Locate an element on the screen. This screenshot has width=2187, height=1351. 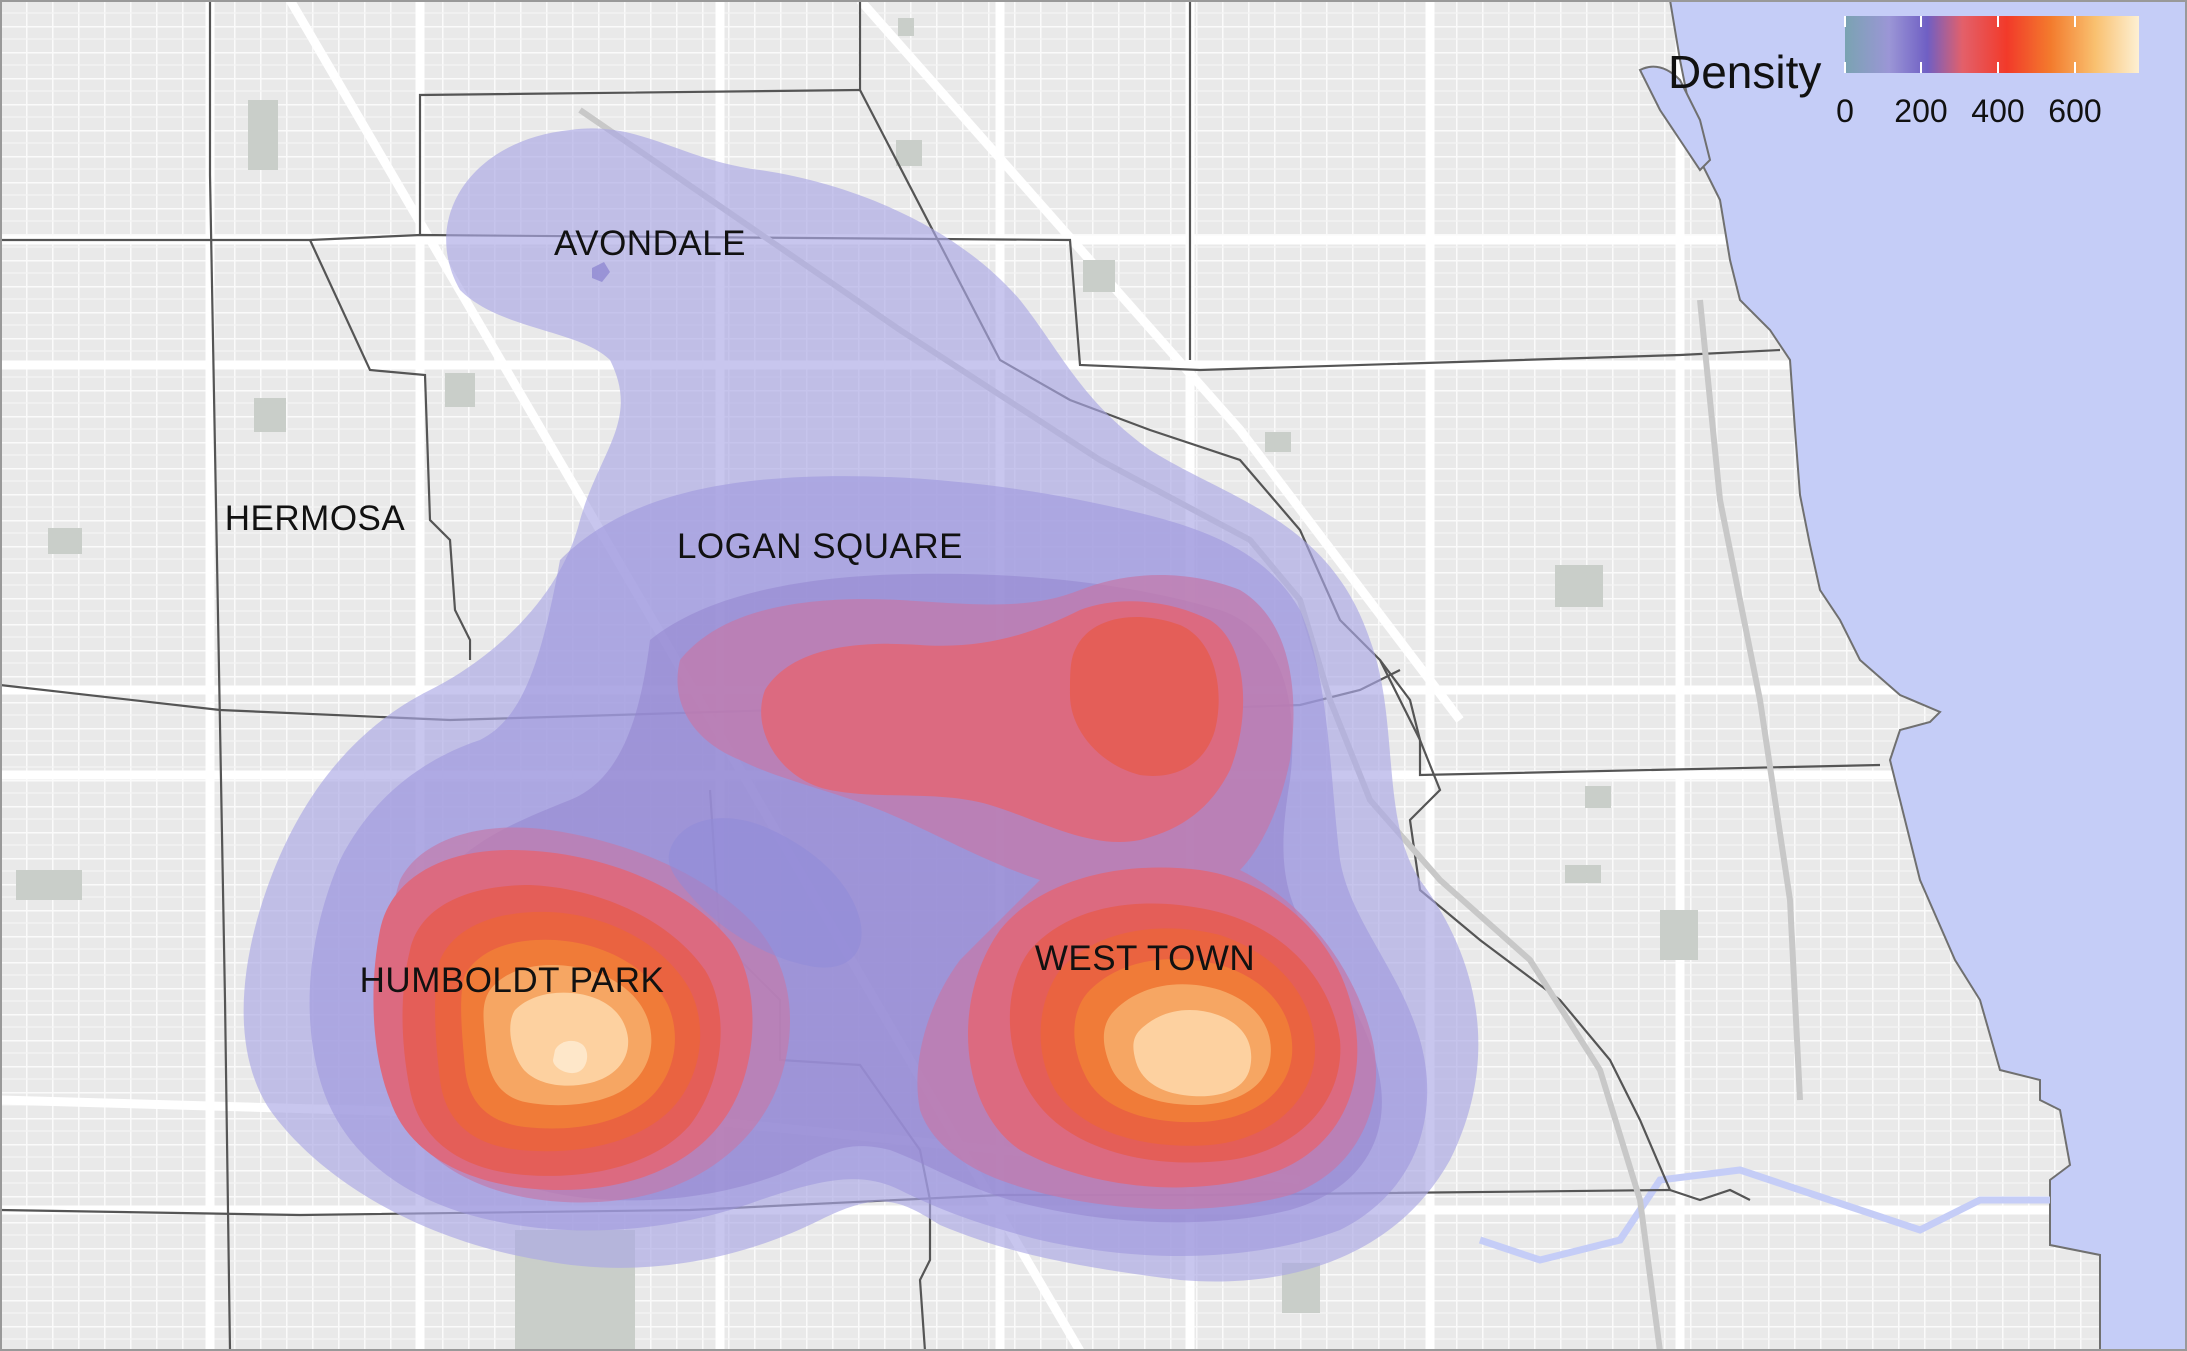
legend-tick-0: 0 is located at coordinates (1845, 111).